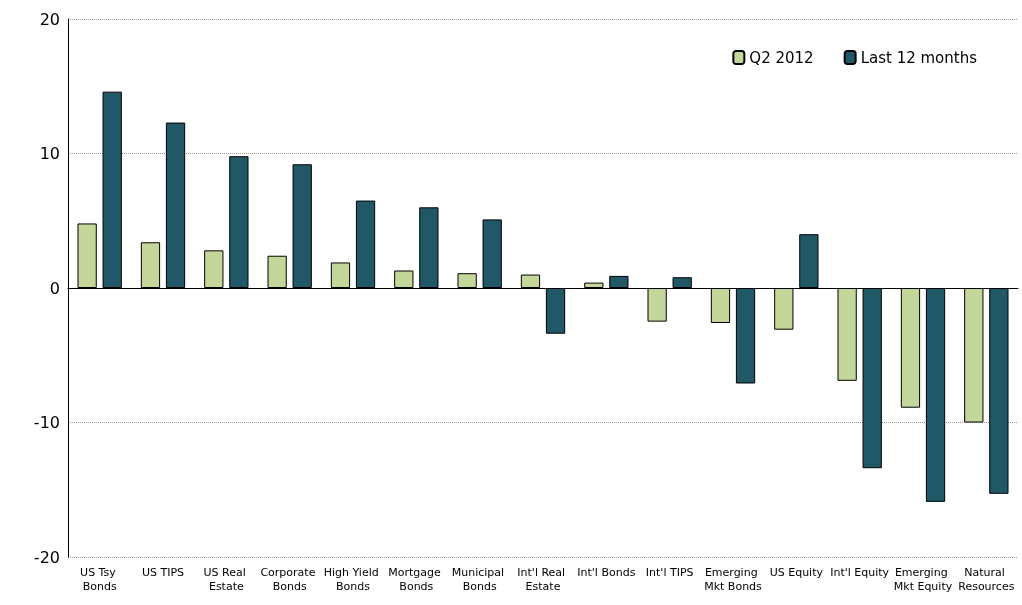  Describe the element at coordinates (54, 288) in the screenshot. I see `y-tick-label: 0` at that location.